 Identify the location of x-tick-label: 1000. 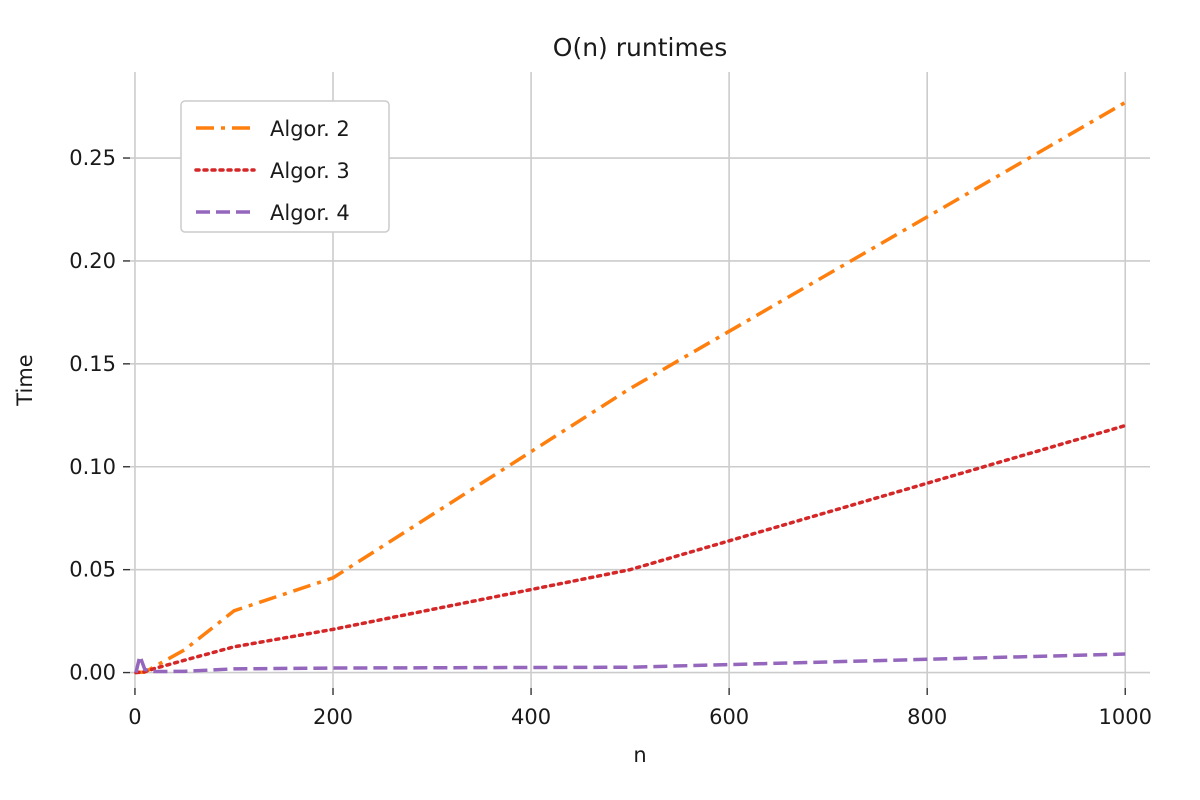
(1125, 717).